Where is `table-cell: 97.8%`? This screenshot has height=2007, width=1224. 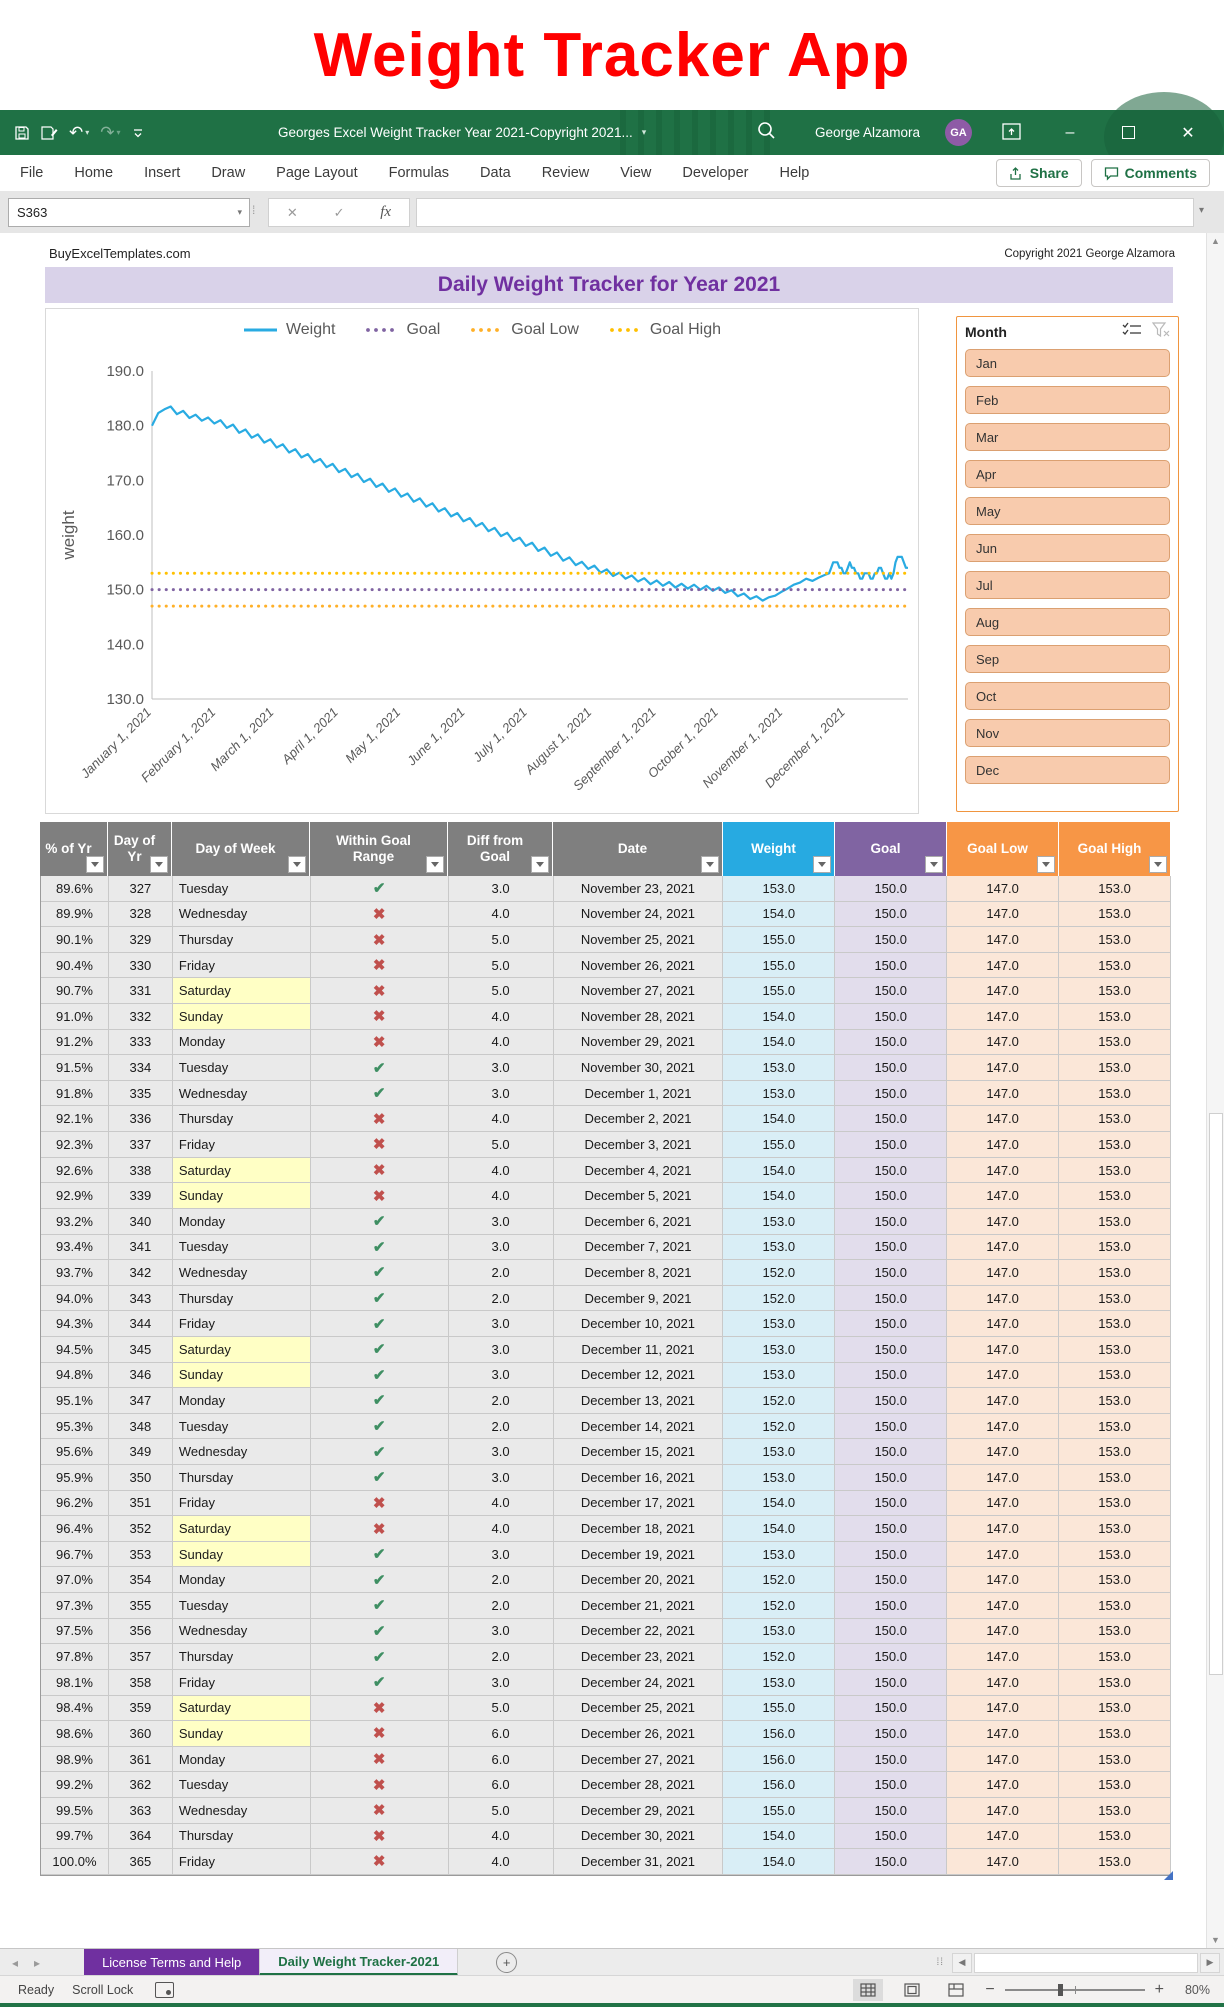
table-cell: 97.8% is located at coordinates (75, 1657).